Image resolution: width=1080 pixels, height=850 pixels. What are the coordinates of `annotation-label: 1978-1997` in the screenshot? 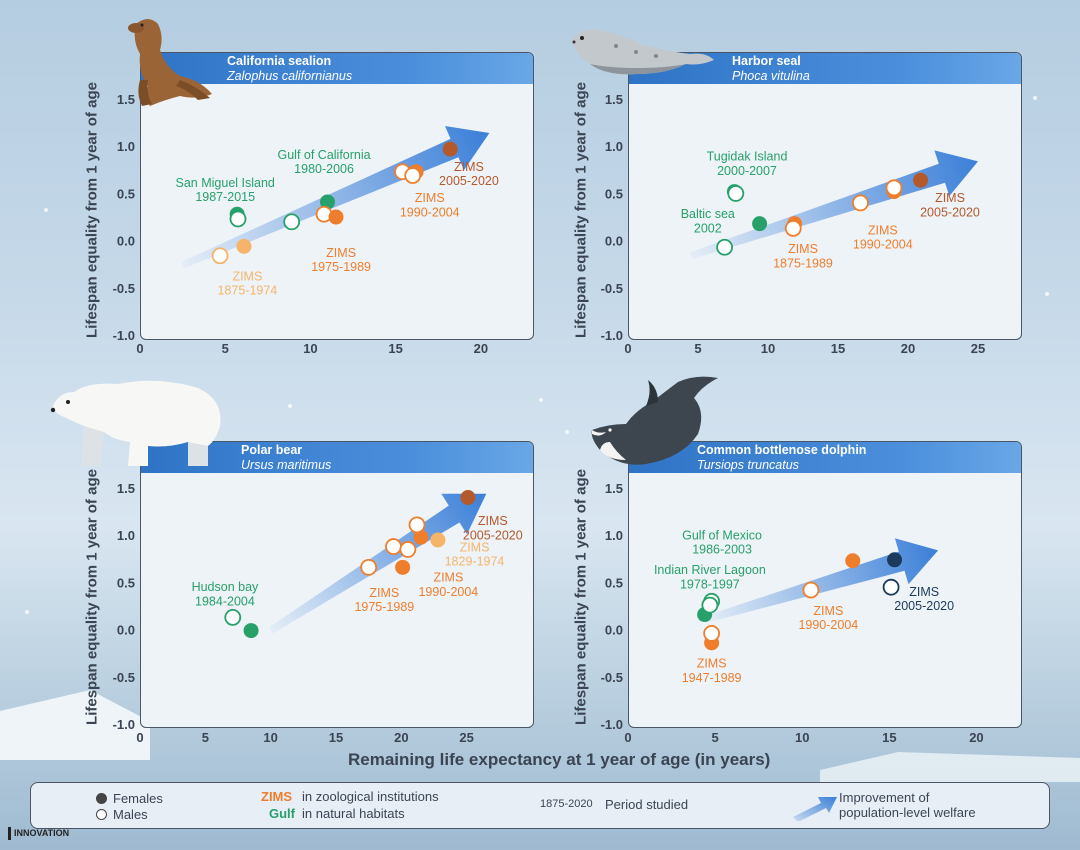 It's located at (710, 584).